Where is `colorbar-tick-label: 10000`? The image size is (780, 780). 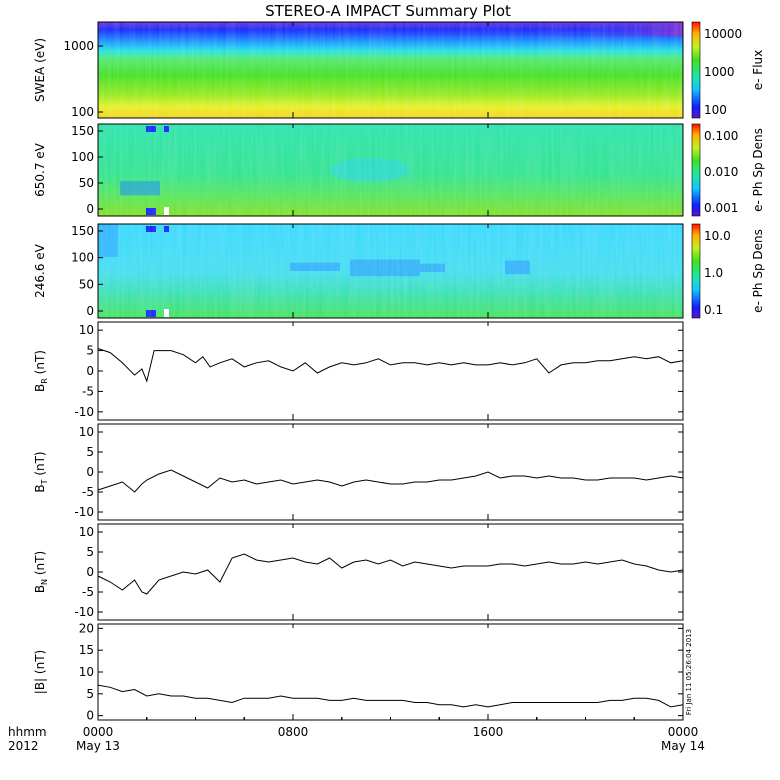
colorbar-tick-label: 10000 is located at coordinates (723, 34).